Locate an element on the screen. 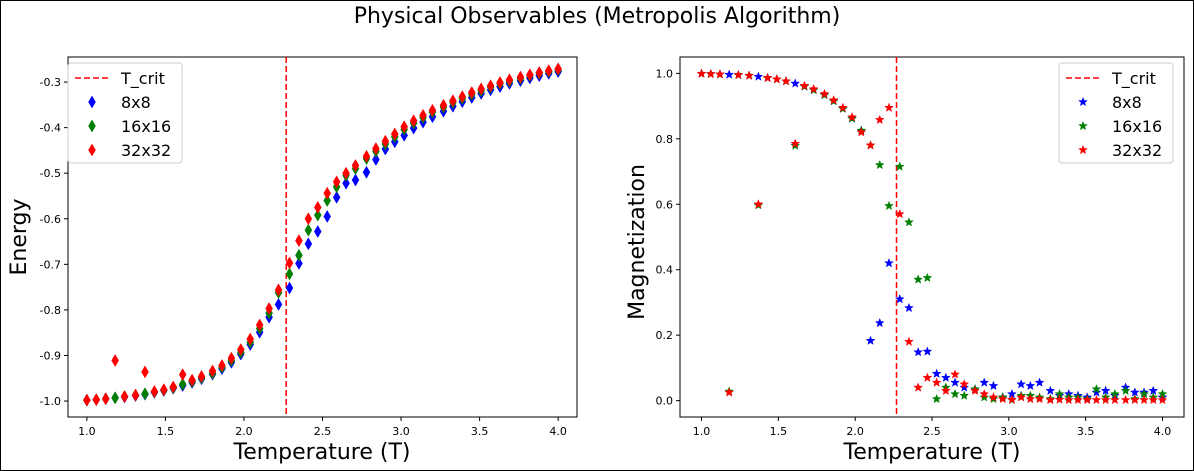 The width and height of the screenshot is (1194, 471). y-tick-label: -0.7 is located at coordinates (50, 264).